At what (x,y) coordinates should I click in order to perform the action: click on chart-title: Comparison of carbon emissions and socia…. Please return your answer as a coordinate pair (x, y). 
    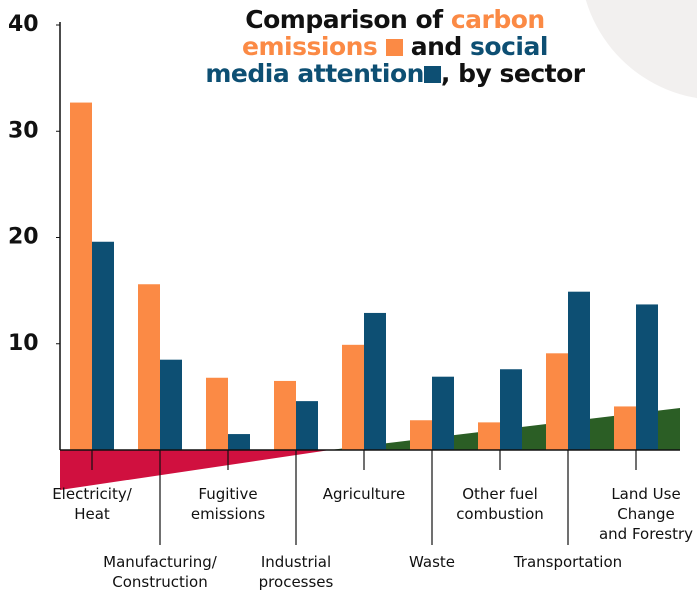
    Looking at the image, I should click on (395, 46).